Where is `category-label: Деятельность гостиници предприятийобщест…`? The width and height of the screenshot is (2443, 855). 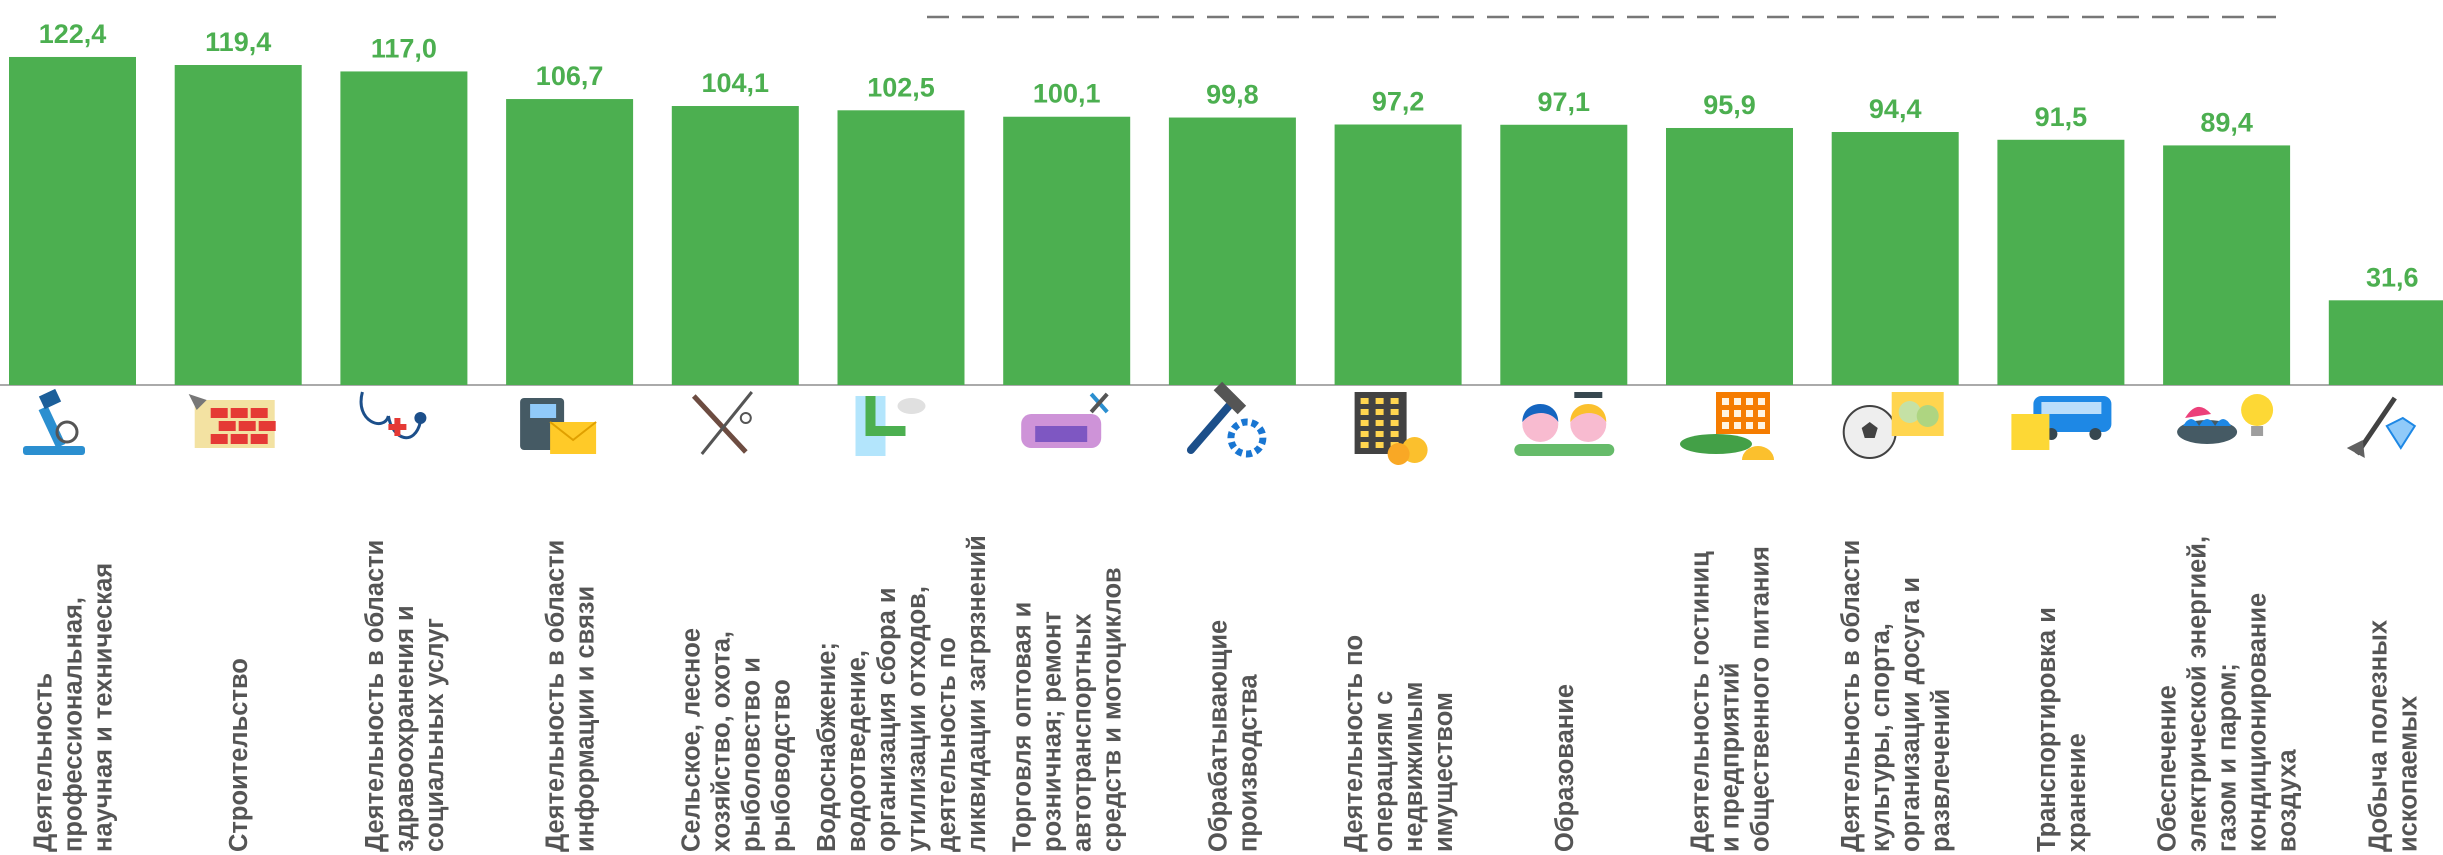
category-label: Деятельность гостиници предприятийобщест… is located at coordinates (1731, 699).